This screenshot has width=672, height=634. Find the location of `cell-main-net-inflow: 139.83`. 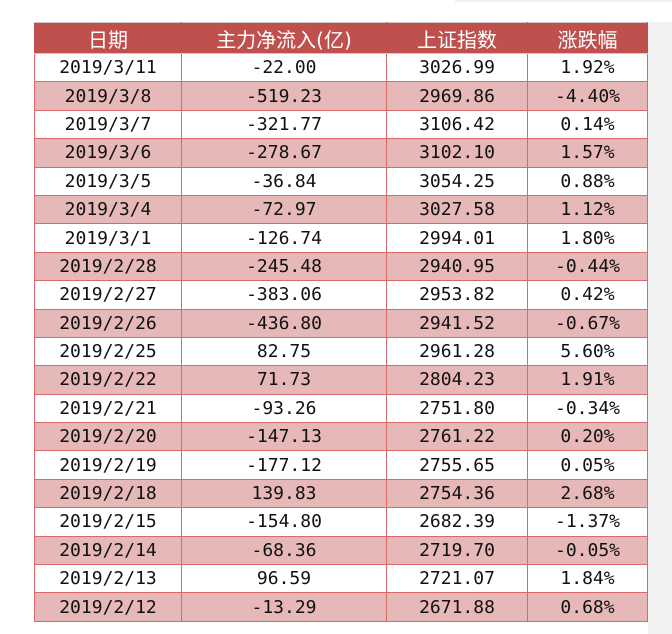

cell-main-net-inflow: 139.83 is located at coordinates (284, 493).